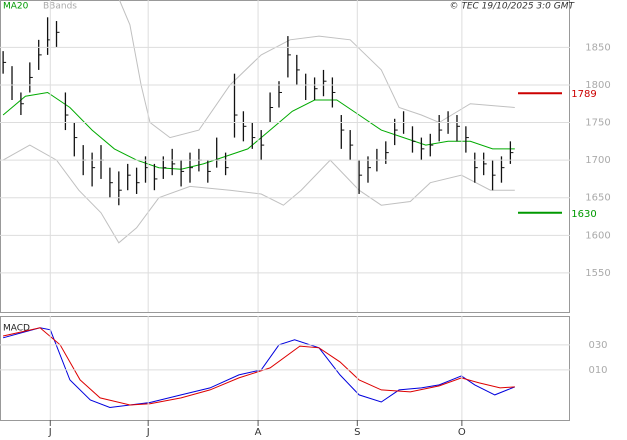  Describe the element at coordinates (16, 7) in the screenshot. I see `legend-ma: MA20` at that location.